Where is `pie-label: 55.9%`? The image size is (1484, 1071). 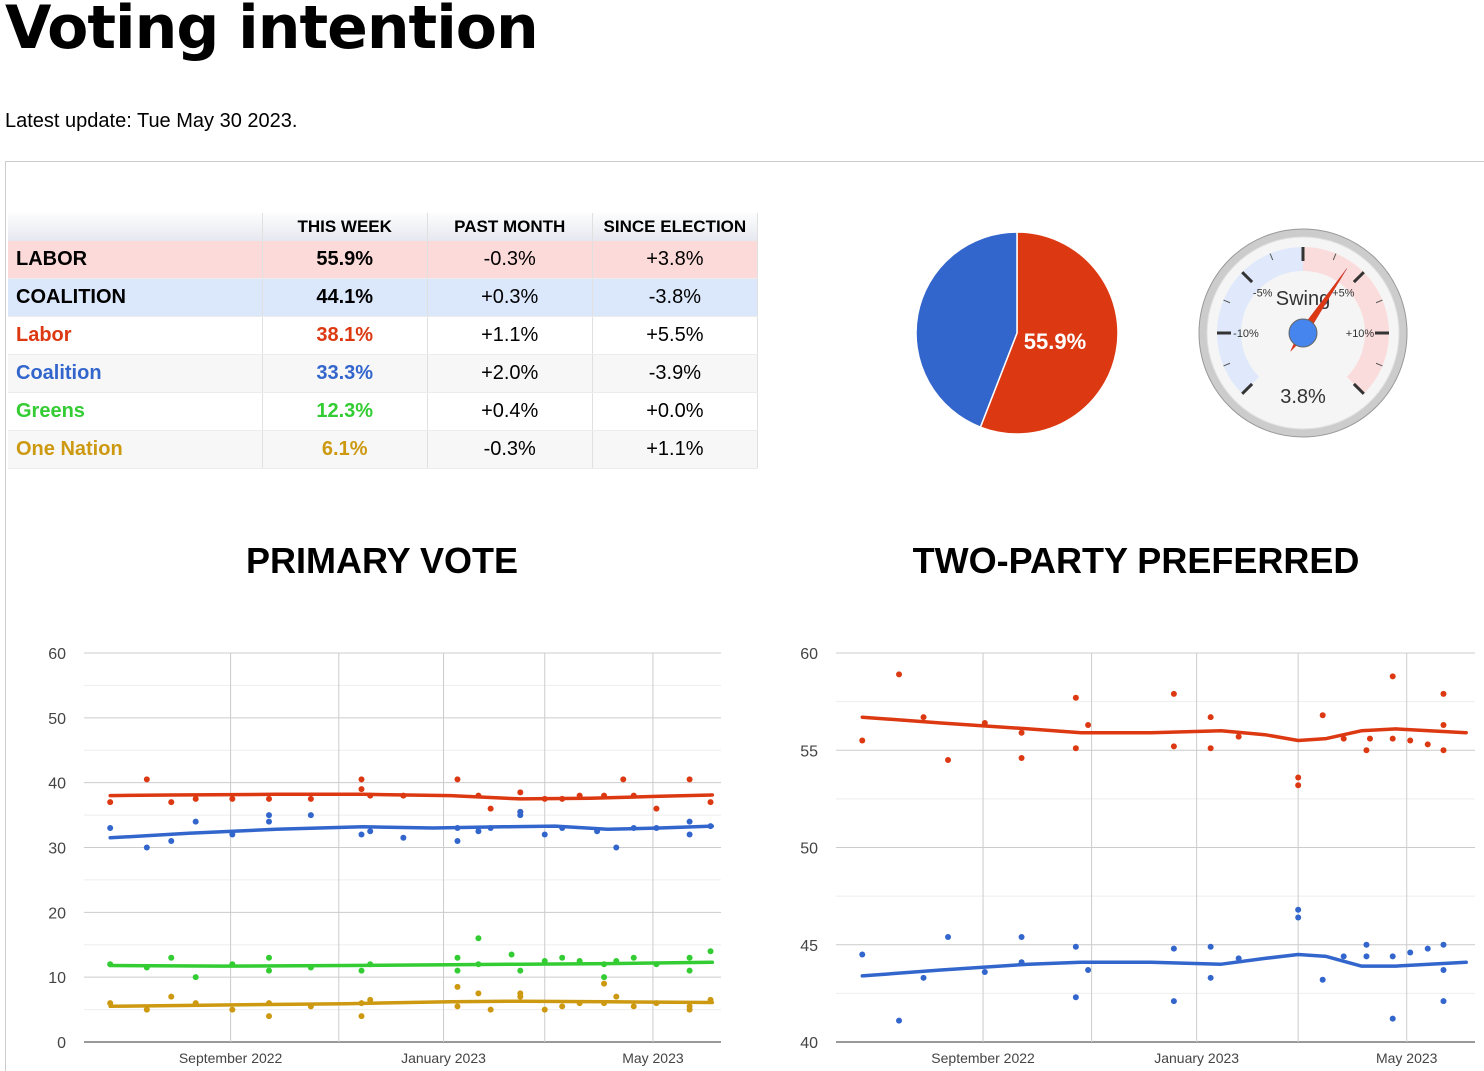
pie-label: 55.9% is located at coordinates (1055, 341).